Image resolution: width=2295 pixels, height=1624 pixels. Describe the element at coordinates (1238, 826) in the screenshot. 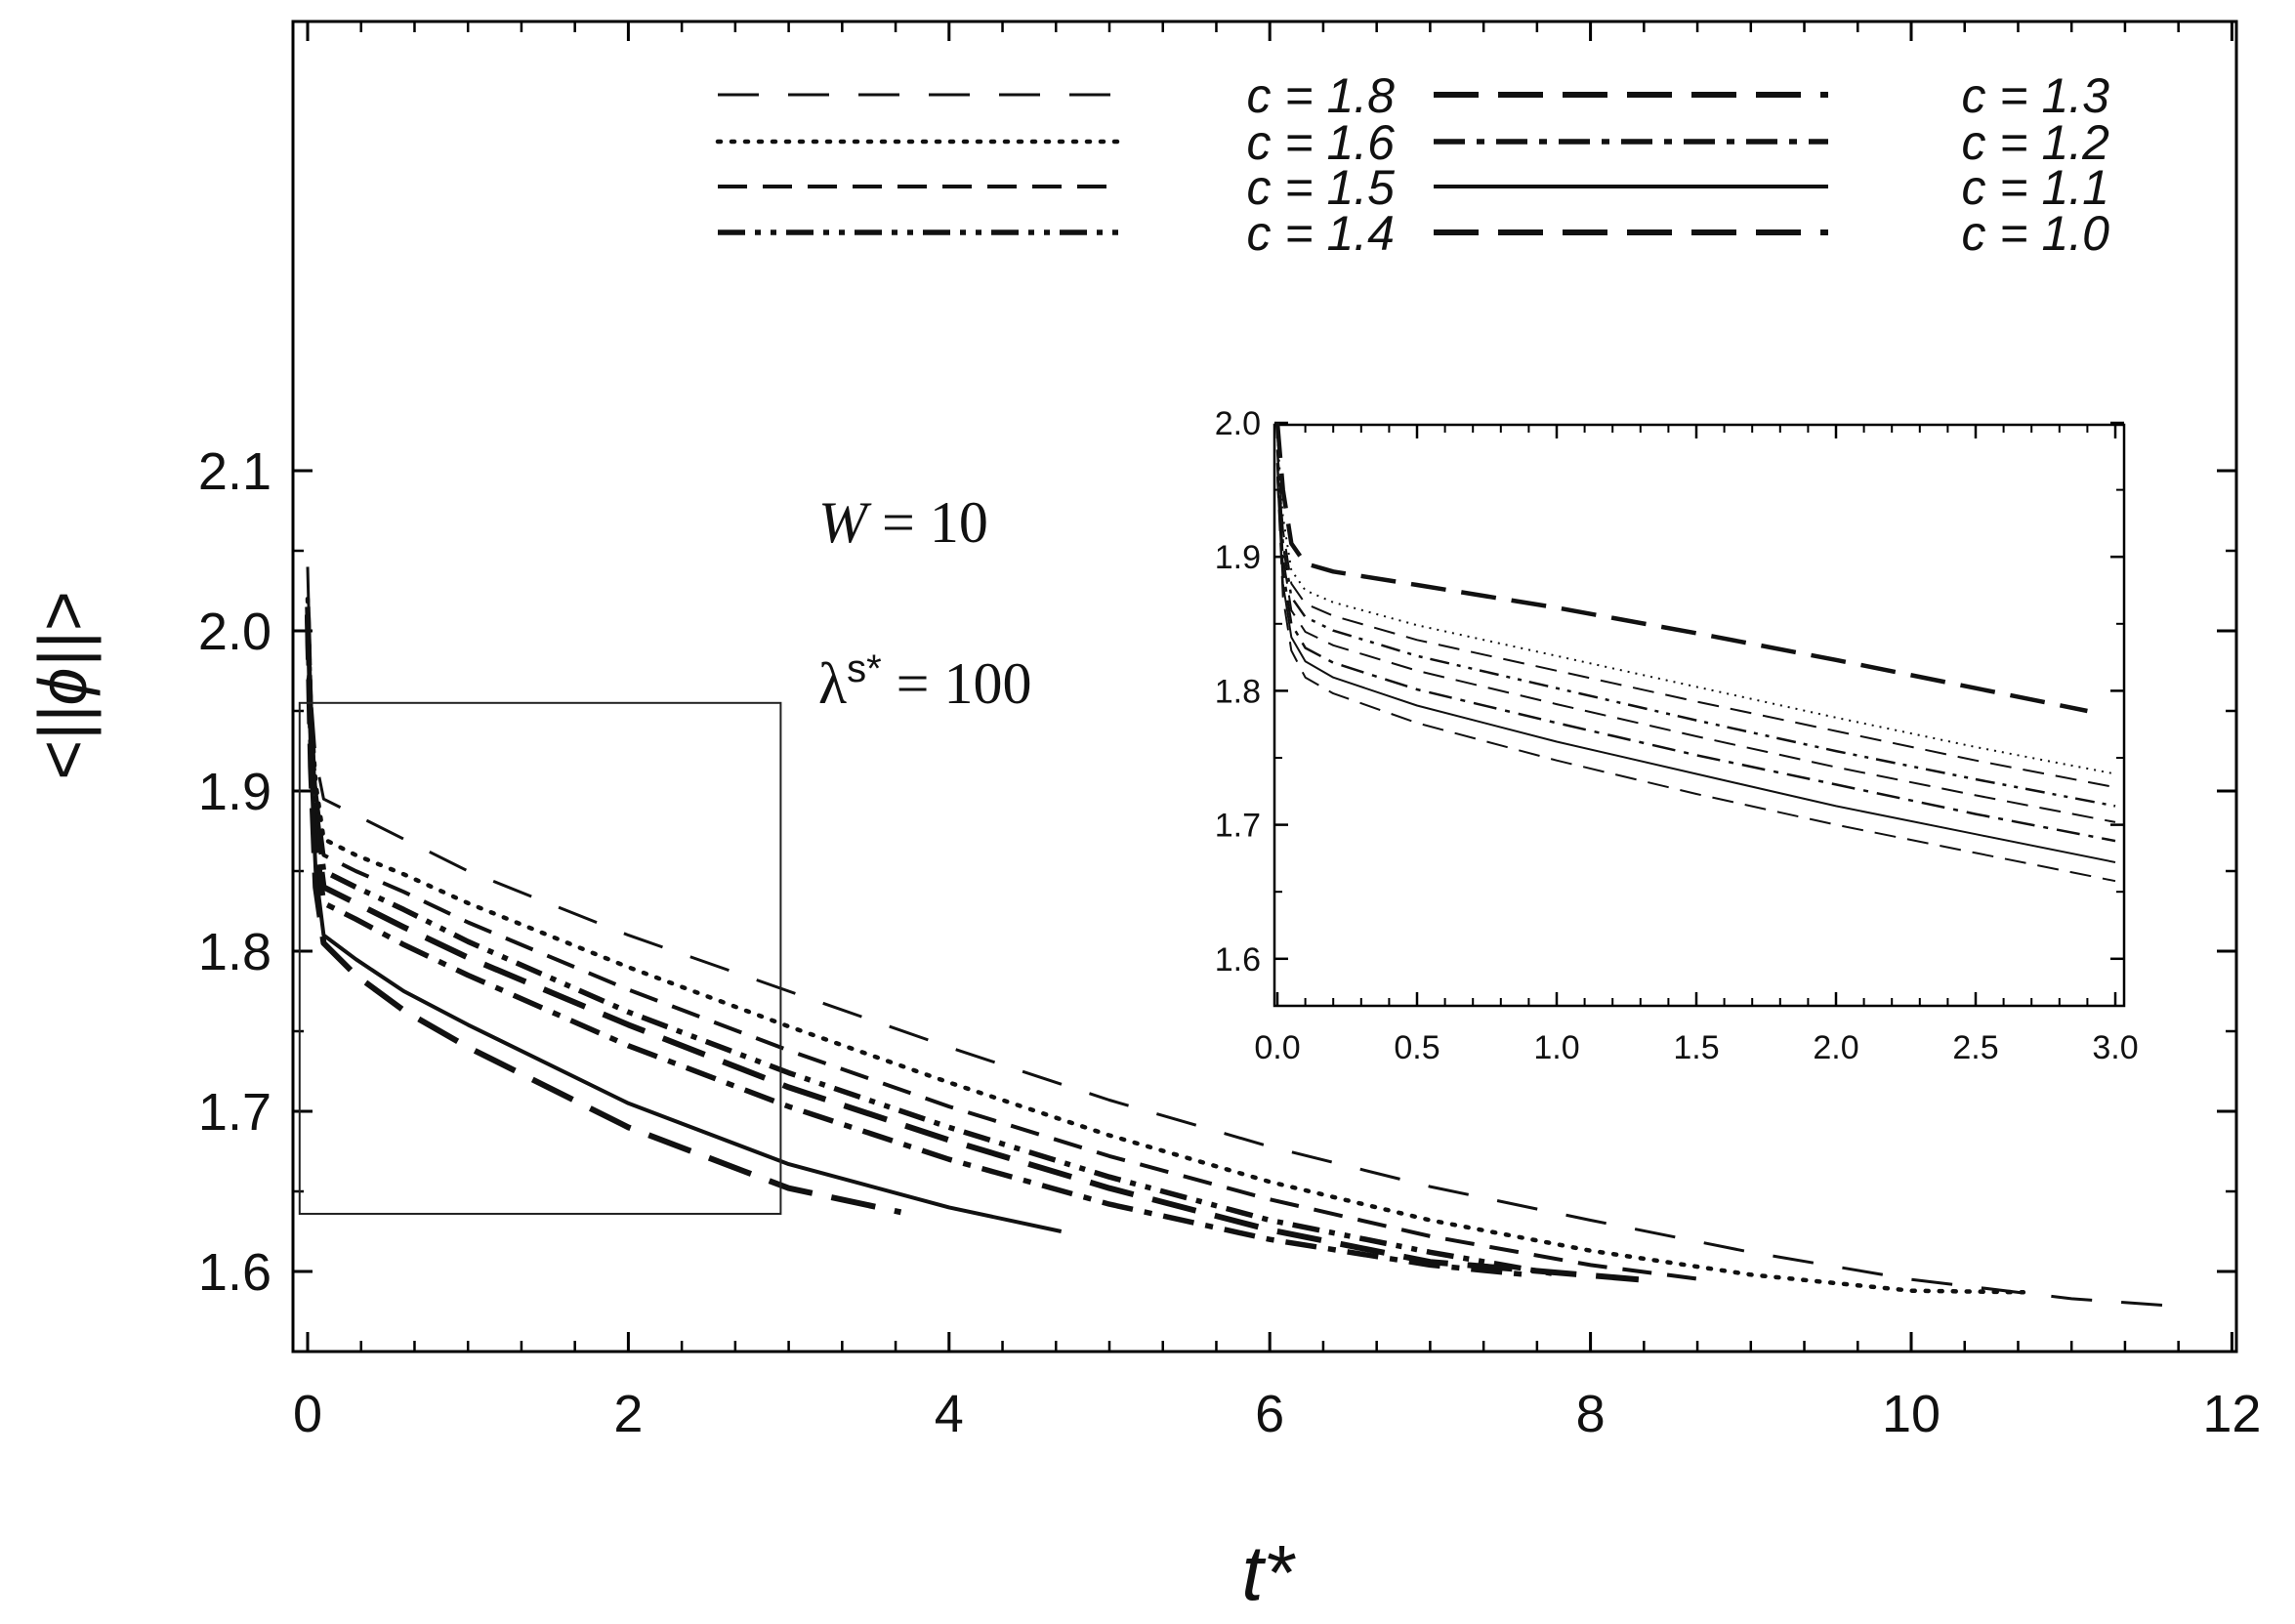

I see `inset-y-tick-label: 1.7` at that location.